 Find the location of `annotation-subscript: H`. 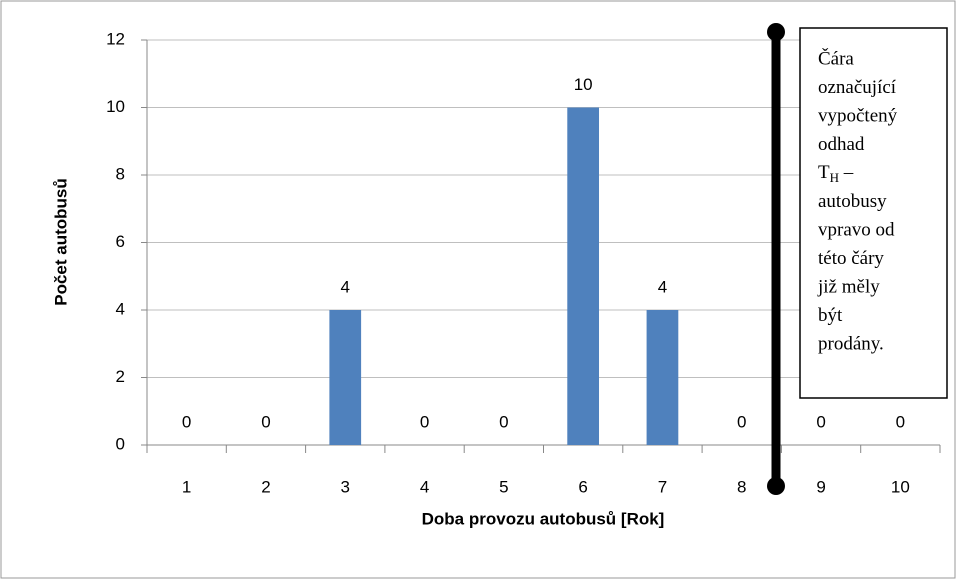

annotation-subscript: H is located at coordinates (834, 177).